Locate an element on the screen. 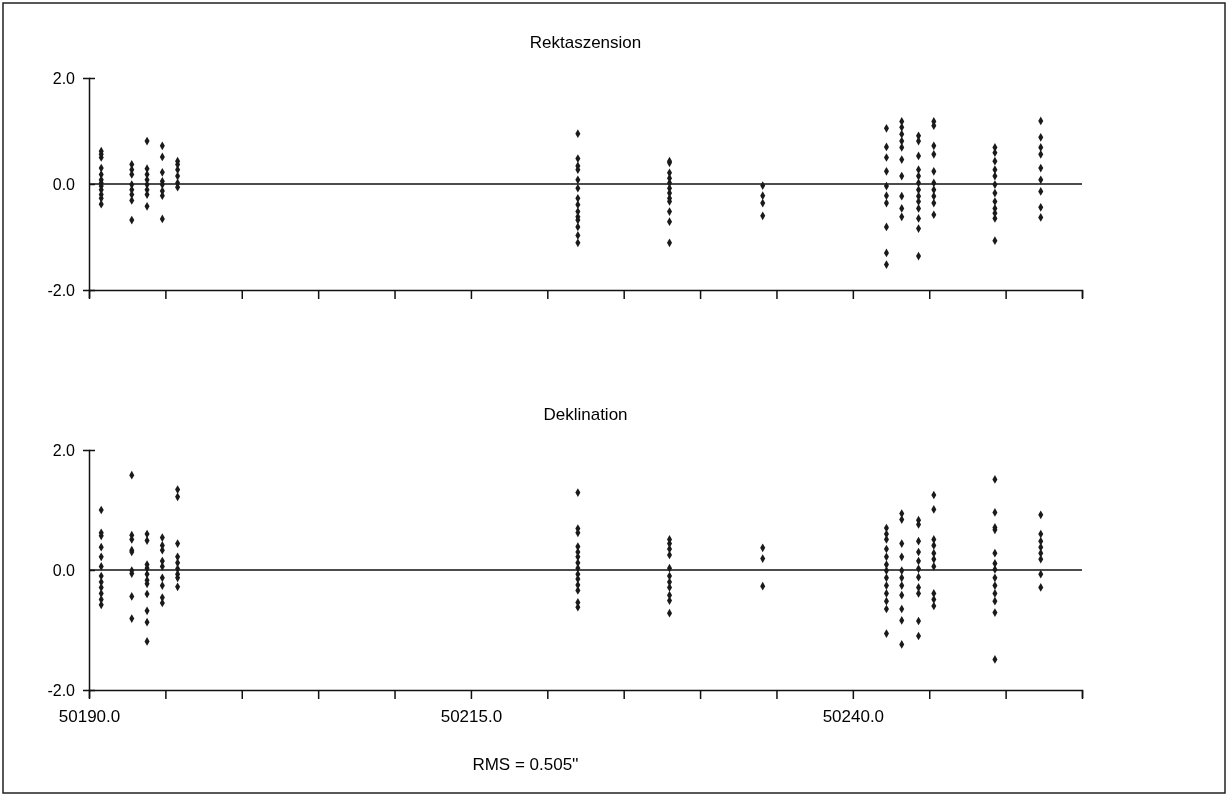 This screenshot has width=1228, height=796. chart-title: Deklination is located at coordinates (585, 414).